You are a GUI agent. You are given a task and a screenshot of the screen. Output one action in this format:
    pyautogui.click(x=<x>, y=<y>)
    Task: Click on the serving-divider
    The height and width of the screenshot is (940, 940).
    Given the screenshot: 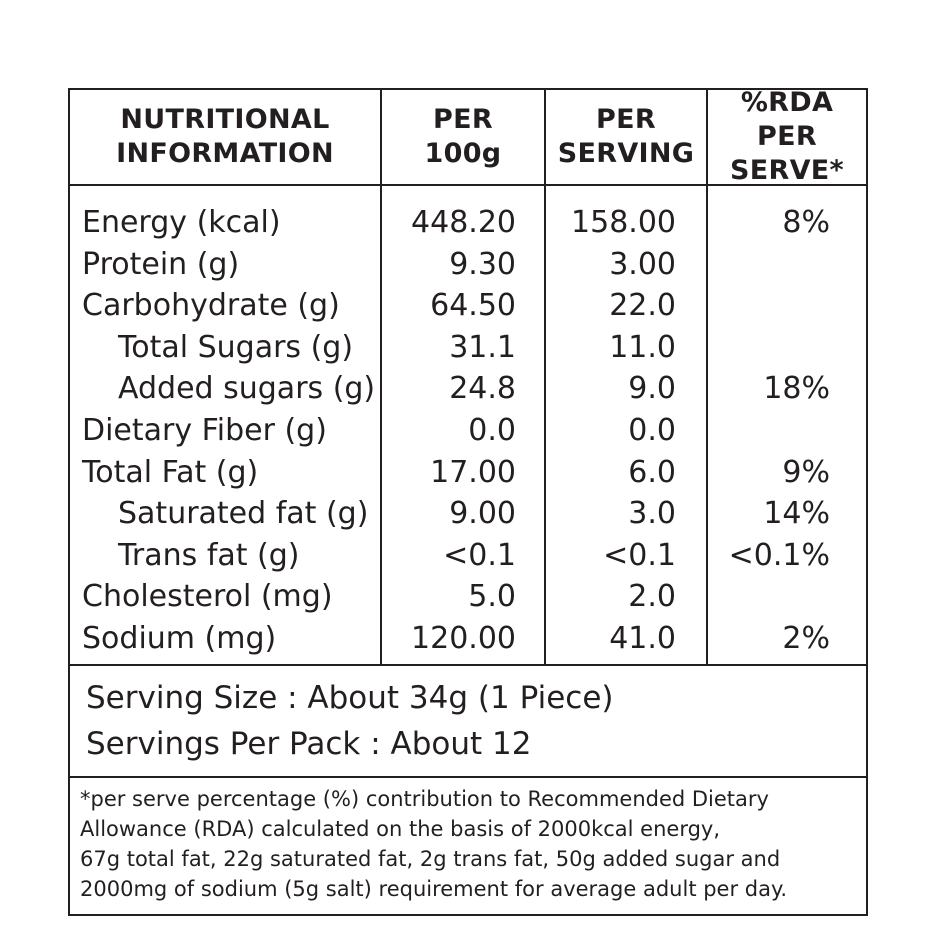 What is the action you would take?
    pyautogui.click(x=468, y=777)
    